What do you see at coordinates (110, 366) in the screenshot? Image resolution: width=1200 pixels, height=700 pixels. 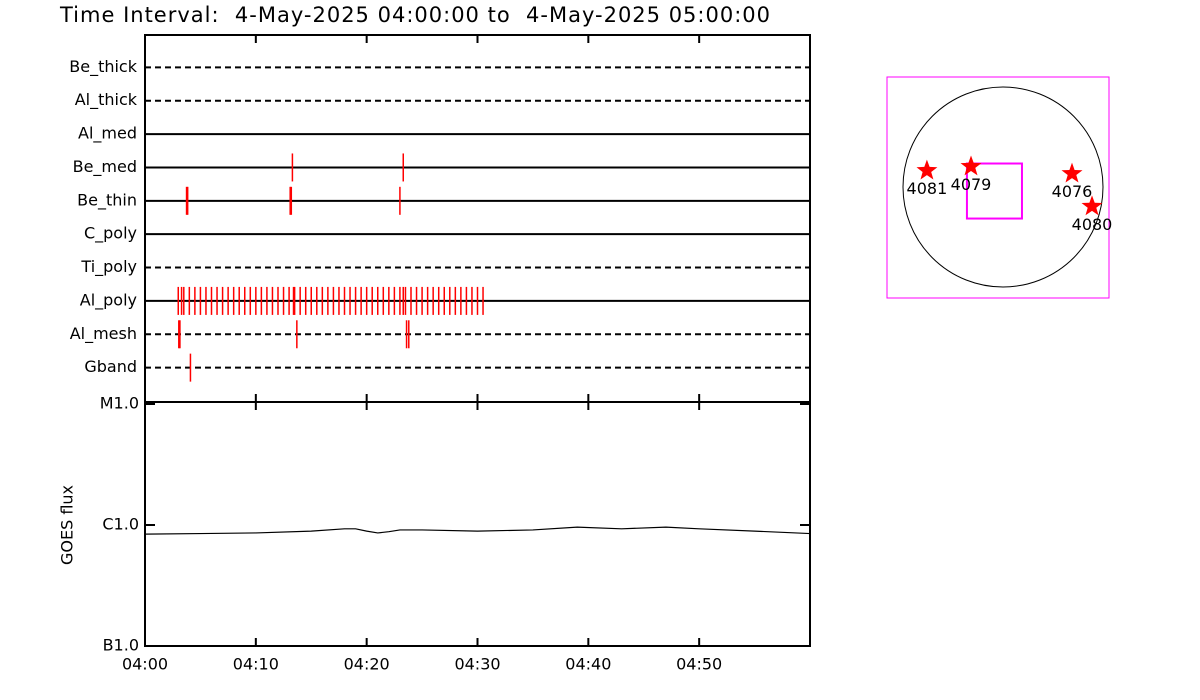 I see `filter-label: Gband` at bounding box center [110, 366].